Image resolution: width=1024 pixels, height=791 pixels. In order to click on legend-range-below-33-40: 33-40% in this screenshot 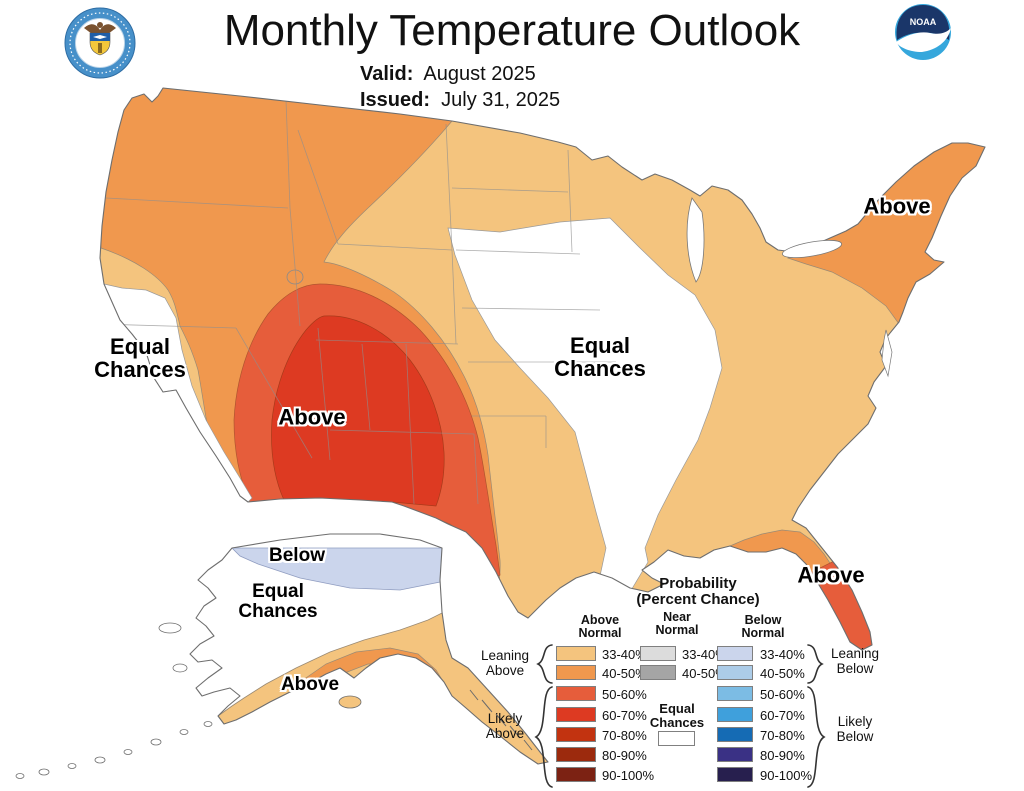, I will do `click(782, 654)`.